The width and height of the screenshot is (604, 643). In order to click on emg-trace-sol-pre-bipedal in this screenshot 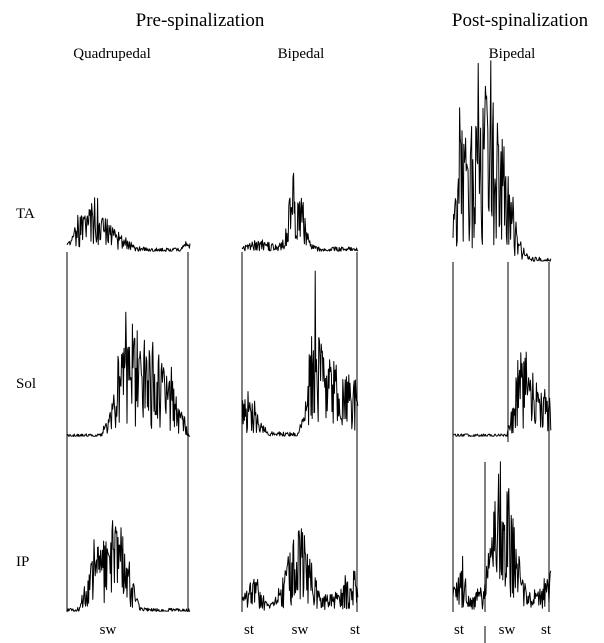, I will do `click(300, 353)`.